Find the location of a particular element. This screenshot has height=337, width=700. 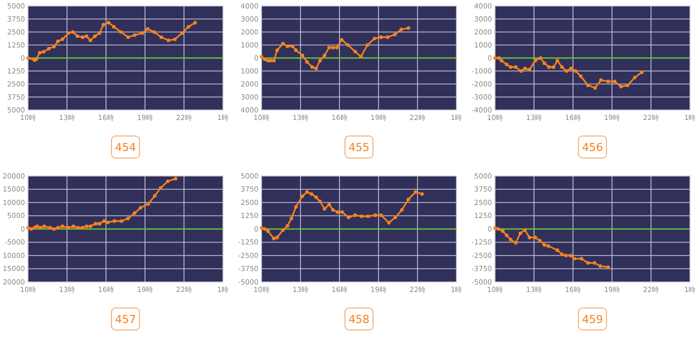

text: 457 is located at coordinates (125, 319).